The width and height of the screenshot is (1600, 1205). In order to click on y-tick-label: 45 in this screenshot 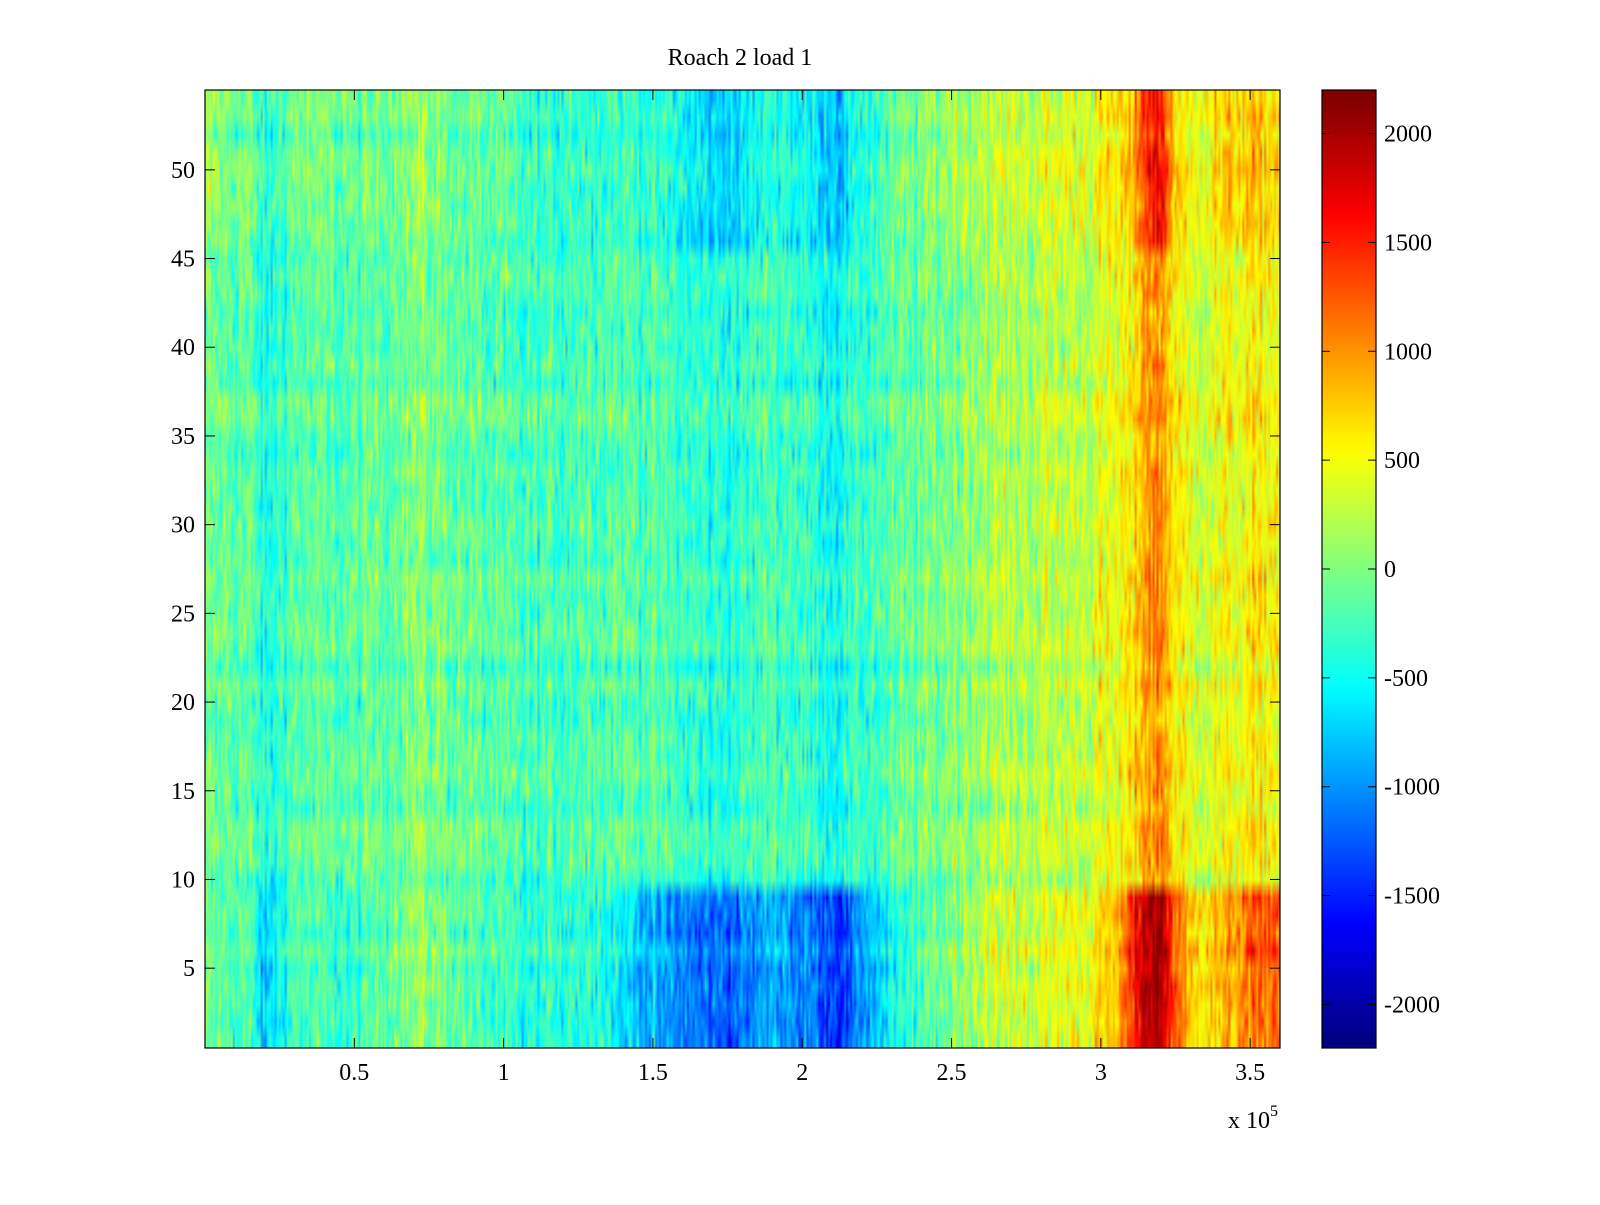, I will do `click(183, 260)`.